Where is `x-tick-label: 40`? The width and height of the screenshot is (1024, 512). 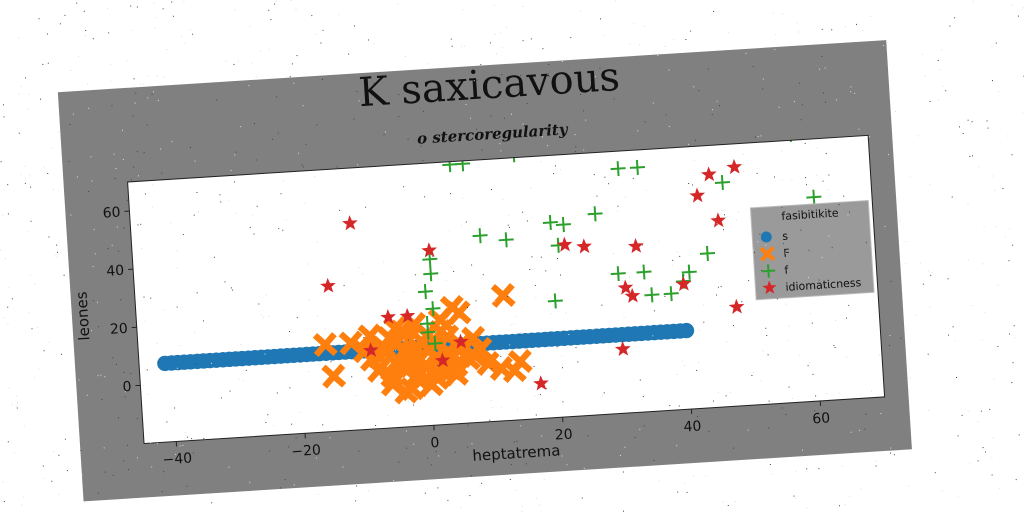 x-tick-label: 40 is located at coordinates (692, 426).